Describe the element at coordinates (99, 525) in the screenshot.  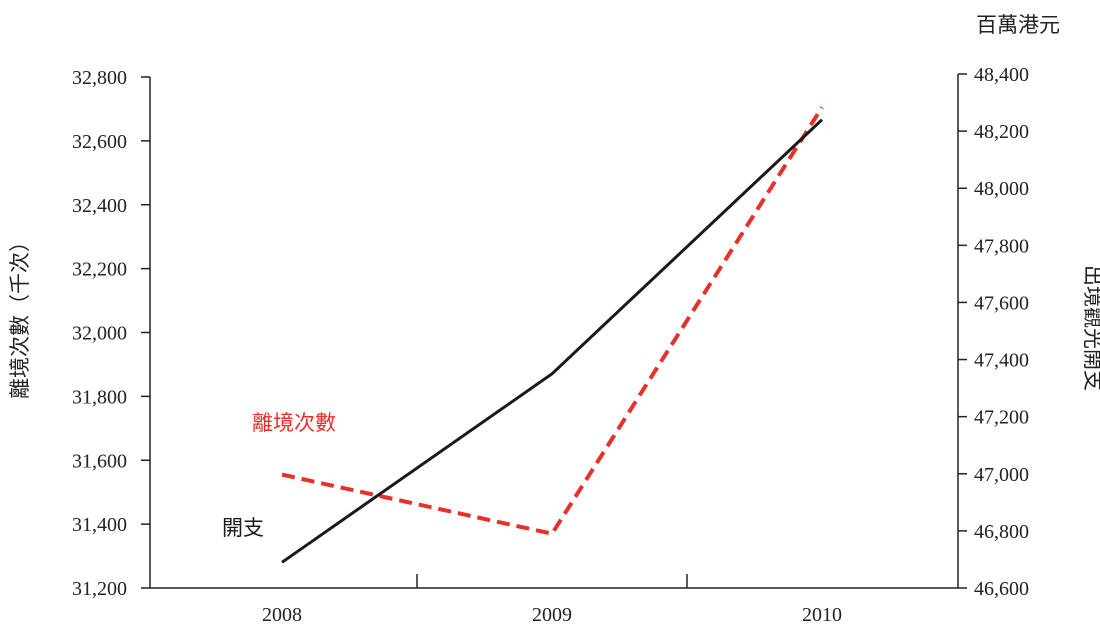
I see `left-y-tick-label: 31,400` at that location.